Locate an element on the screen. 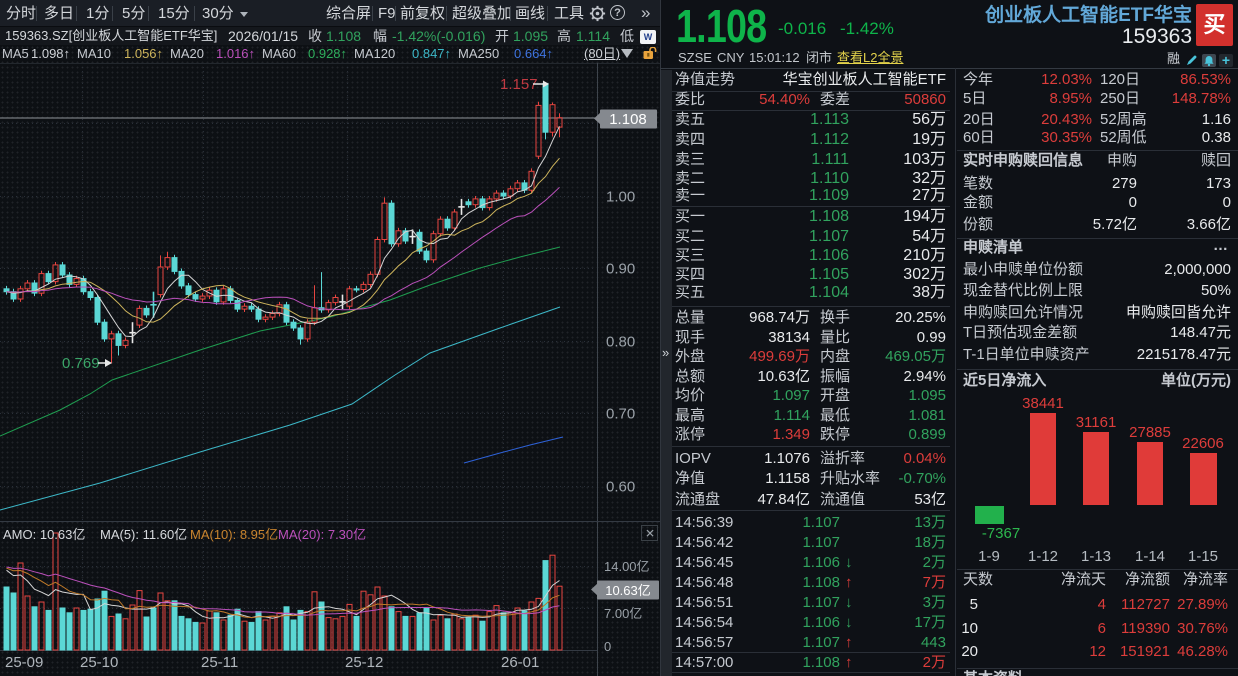  svg-text: 1.108 is located at coordinates (628, 119).